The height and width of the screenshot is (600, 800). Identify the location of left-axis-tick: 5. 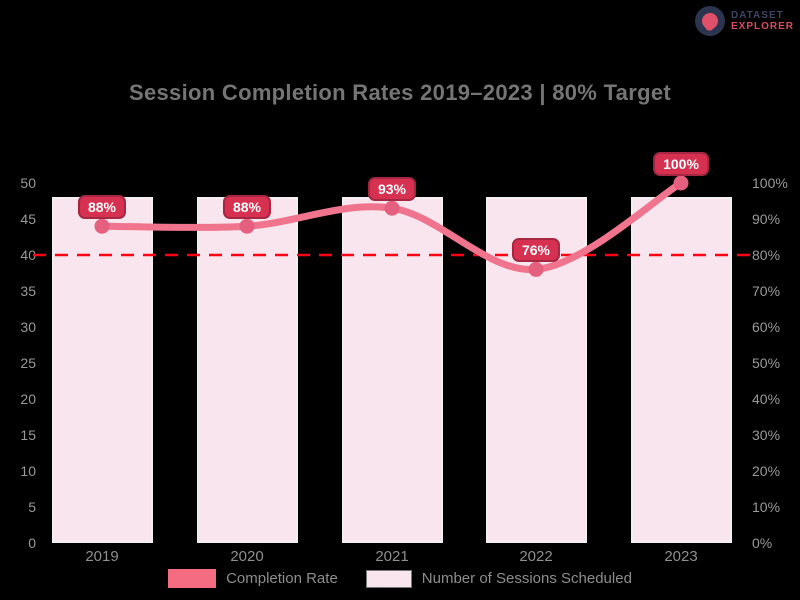
(32, 507).